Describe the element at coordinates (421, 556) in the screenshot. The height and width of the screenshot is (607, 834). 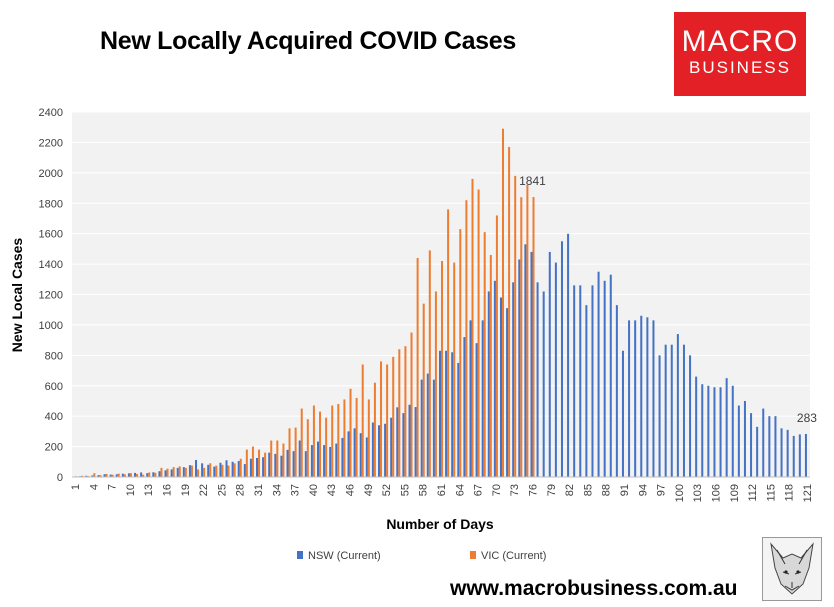
I see `legend: NSW (Current) VIC (Current)` at that location.